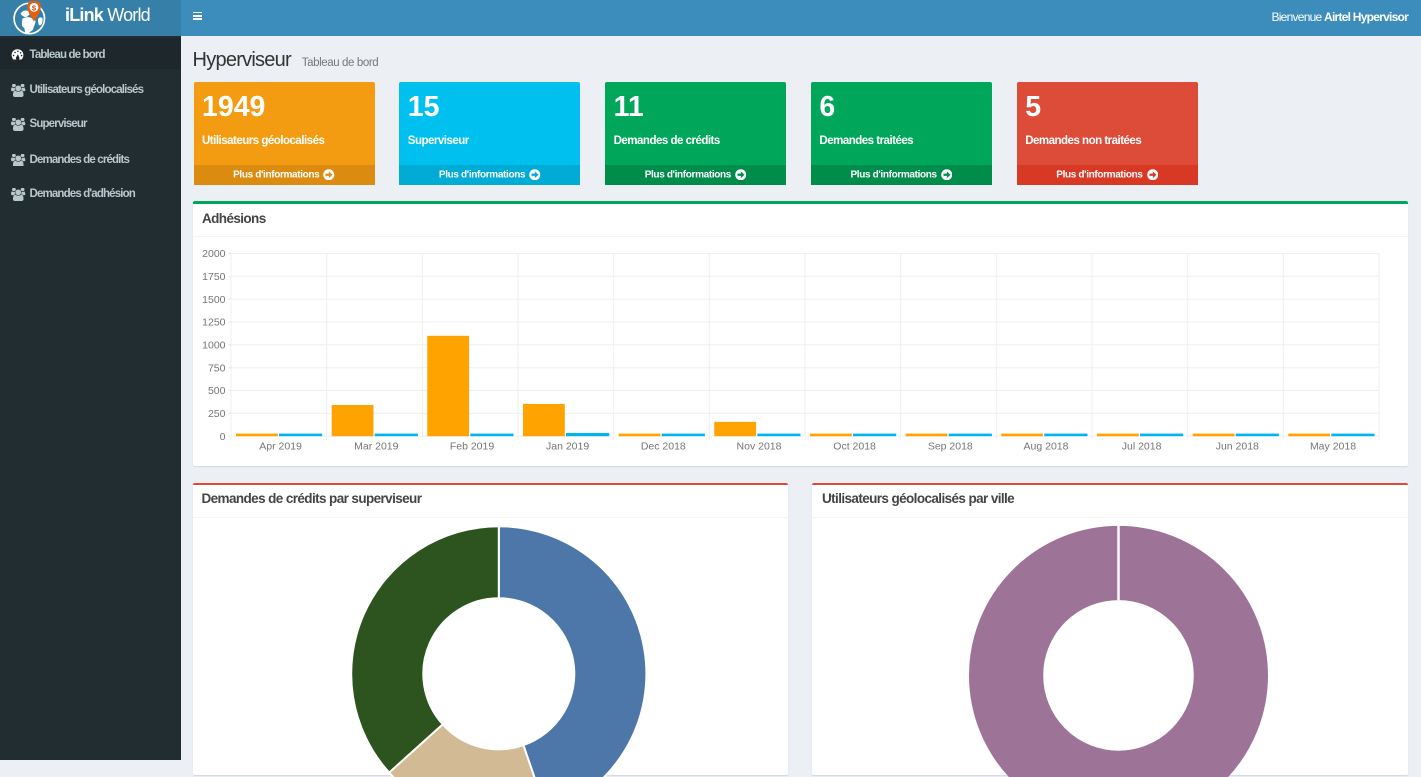 The image size is (1421, 777). Describe the element at coordinates (759, 446) in the screenshot. I see `svg-text: Nov 2018` at that location.